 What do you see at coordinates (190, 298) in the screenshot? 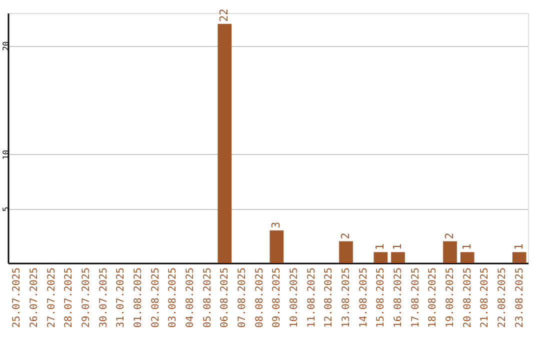
I see `x-tick-label: 04.08.2025` at bounding box center [190, 298].